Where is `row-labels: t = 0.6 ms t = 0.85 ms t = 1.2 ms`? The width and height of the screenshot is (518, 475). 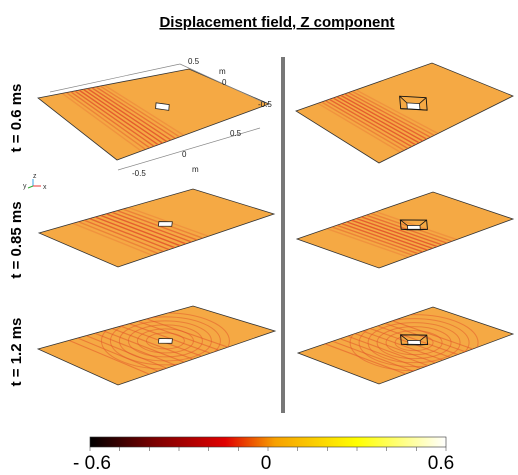
row-labels: t = 0.6 ms t = 0.85 ms t = 1.2 ms is located at coordinates (16, 235).